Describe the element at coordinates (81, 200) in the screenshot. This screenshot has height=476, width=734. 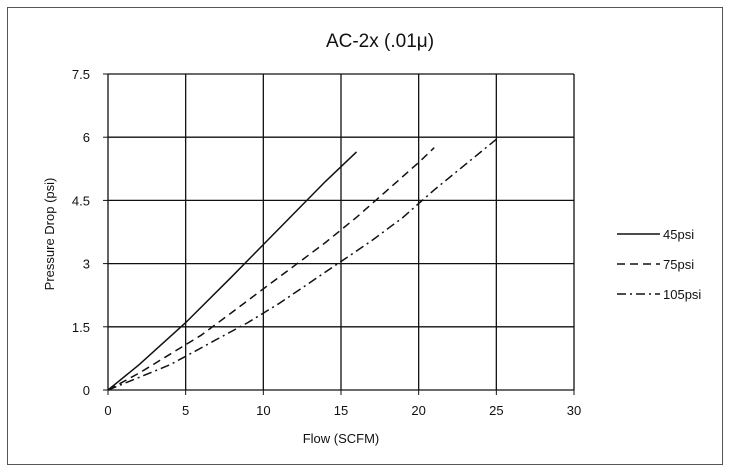
I see `y-tick-label-3: 4.5` at that location.